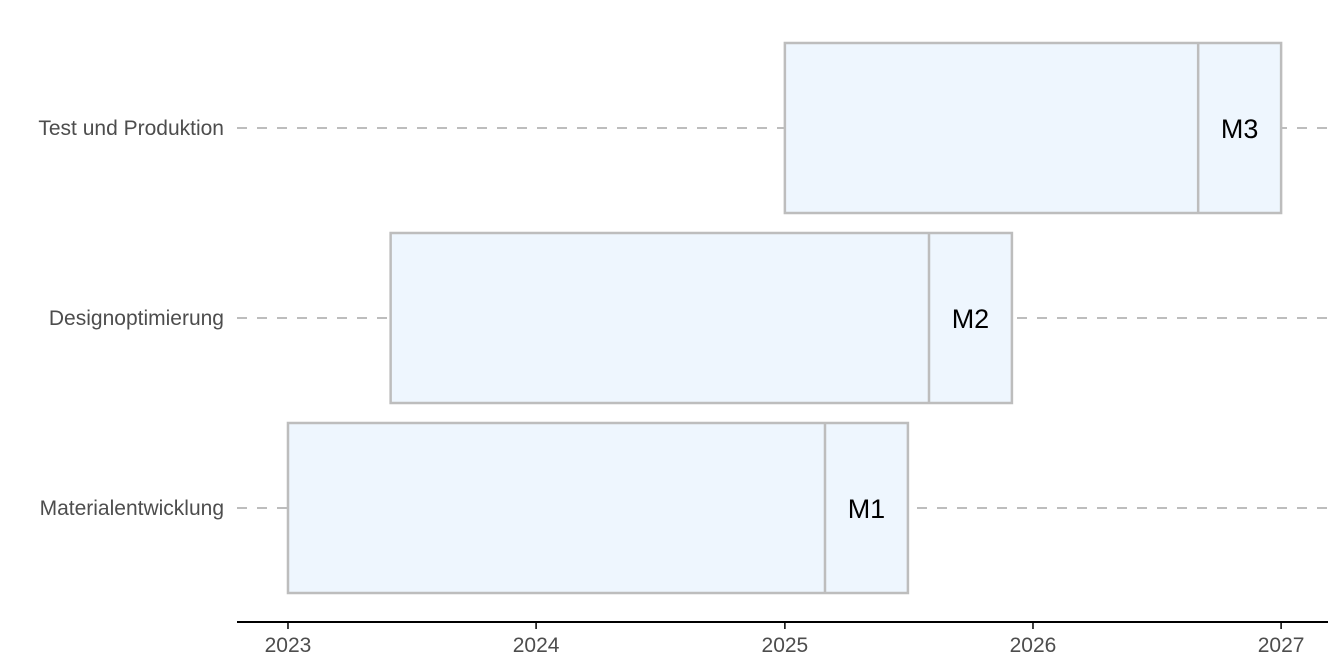 Image resolution: width=1344 pixels, height=672 pixels. Describe the element at coordinates (1281, 645) in the screenshot. I see `x-tick-label: 2027` at that location.